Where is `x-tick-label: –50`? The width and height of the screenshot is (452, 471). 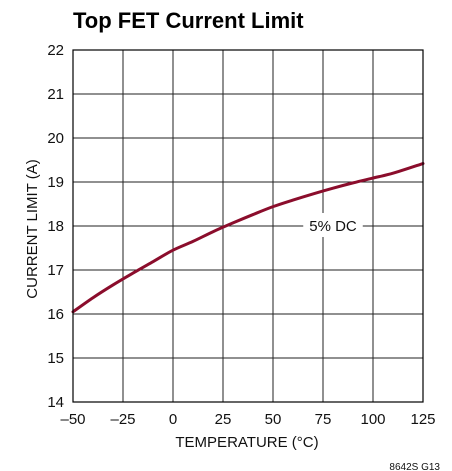 x-tick-label: –50 is located at coordinates (72, 419).